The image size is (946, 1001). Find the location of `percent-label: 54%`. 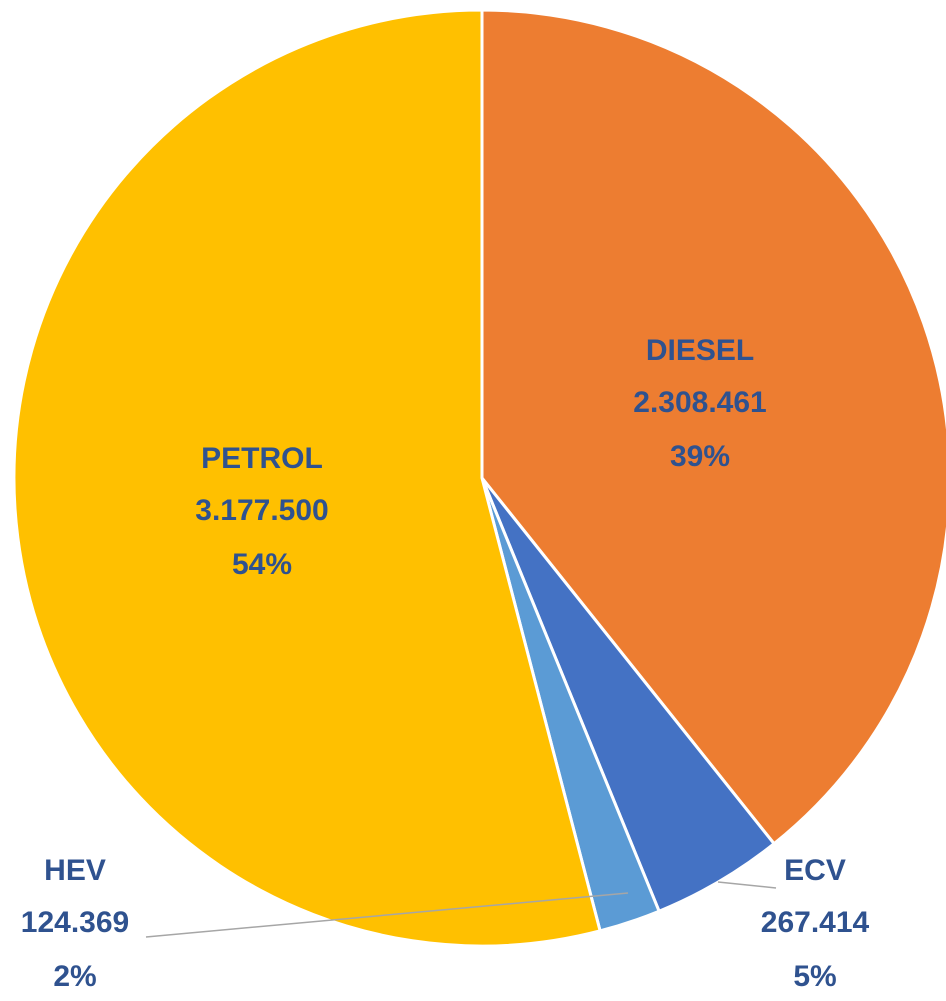

percent-label: 54% is located at coordinates (262, 564).